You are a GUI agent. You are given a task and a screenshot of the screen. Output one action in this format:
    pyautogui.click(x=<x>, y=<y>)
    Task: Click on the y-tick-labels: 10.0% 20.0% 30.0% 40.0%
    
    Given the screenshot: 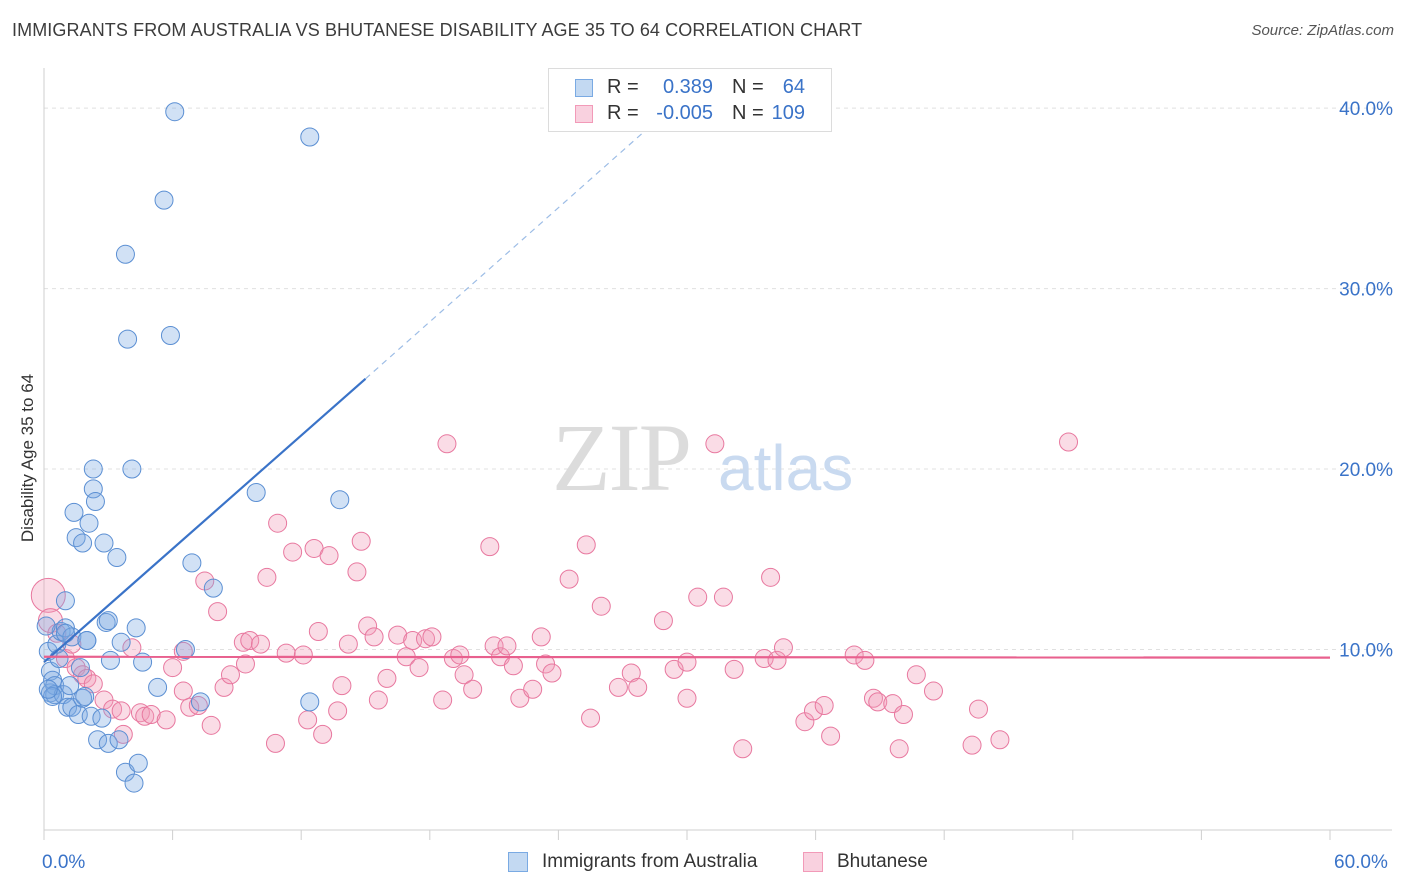 What is the action you would take?
    pyautogui.click(x=1366, y=380)
    